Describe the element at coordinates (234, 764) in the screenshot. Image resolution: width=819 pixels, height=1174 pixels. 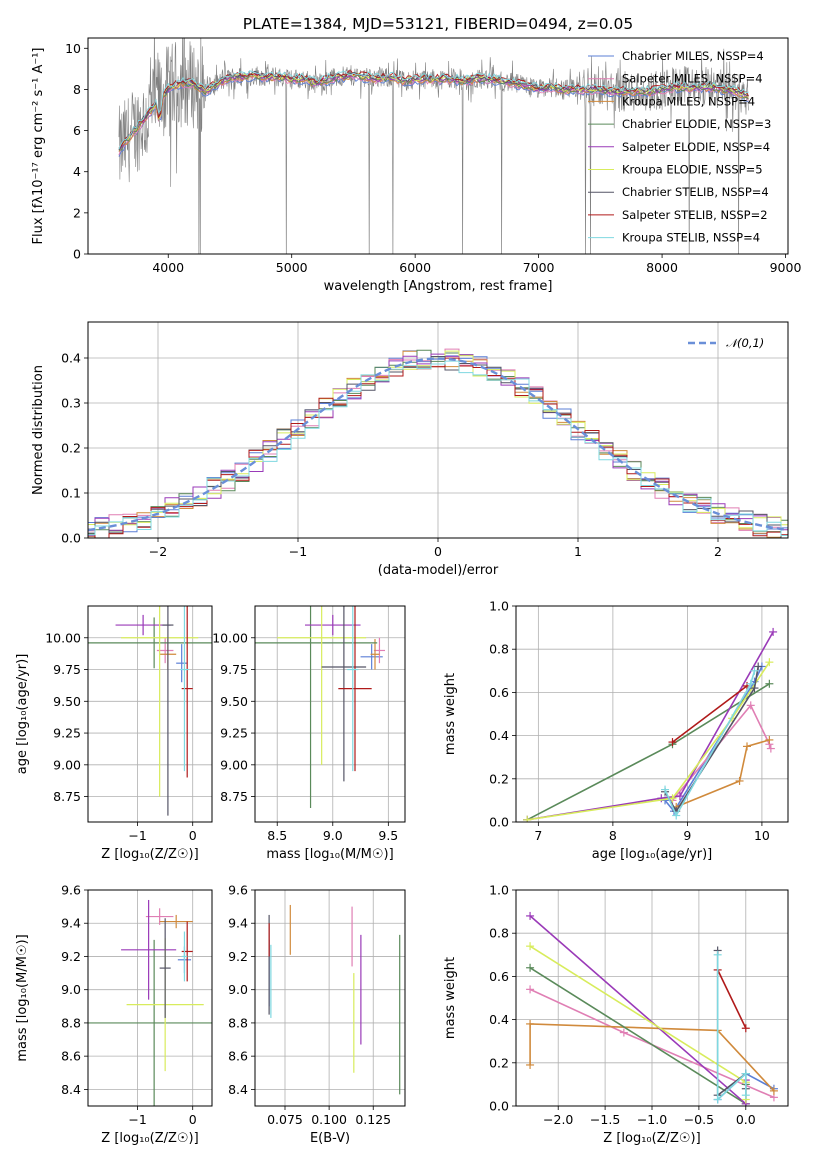
I see `y-tick-label: 9.00` at that location.